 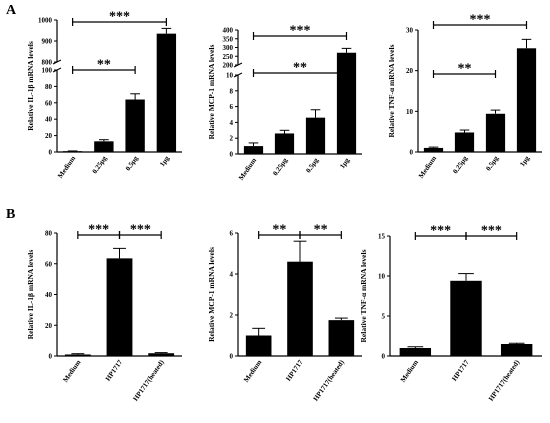 What do you see at coordinates (47, 71) in the screenshot?
I see `y-tick-label: 100` at bounding box center [47, 71].